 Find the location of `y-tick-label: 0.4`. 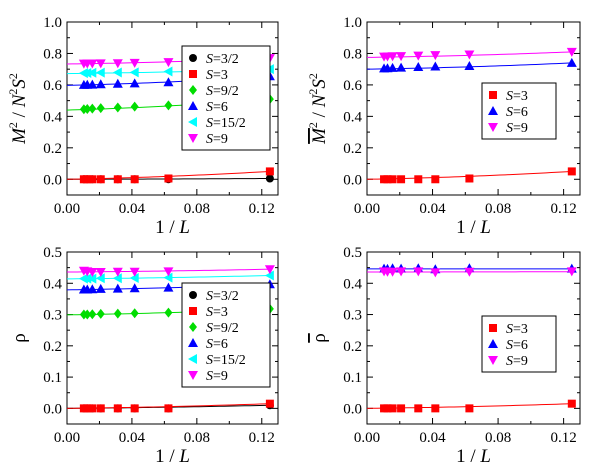

y-tick-label: 0.4 is located at coordinates (52, 117).